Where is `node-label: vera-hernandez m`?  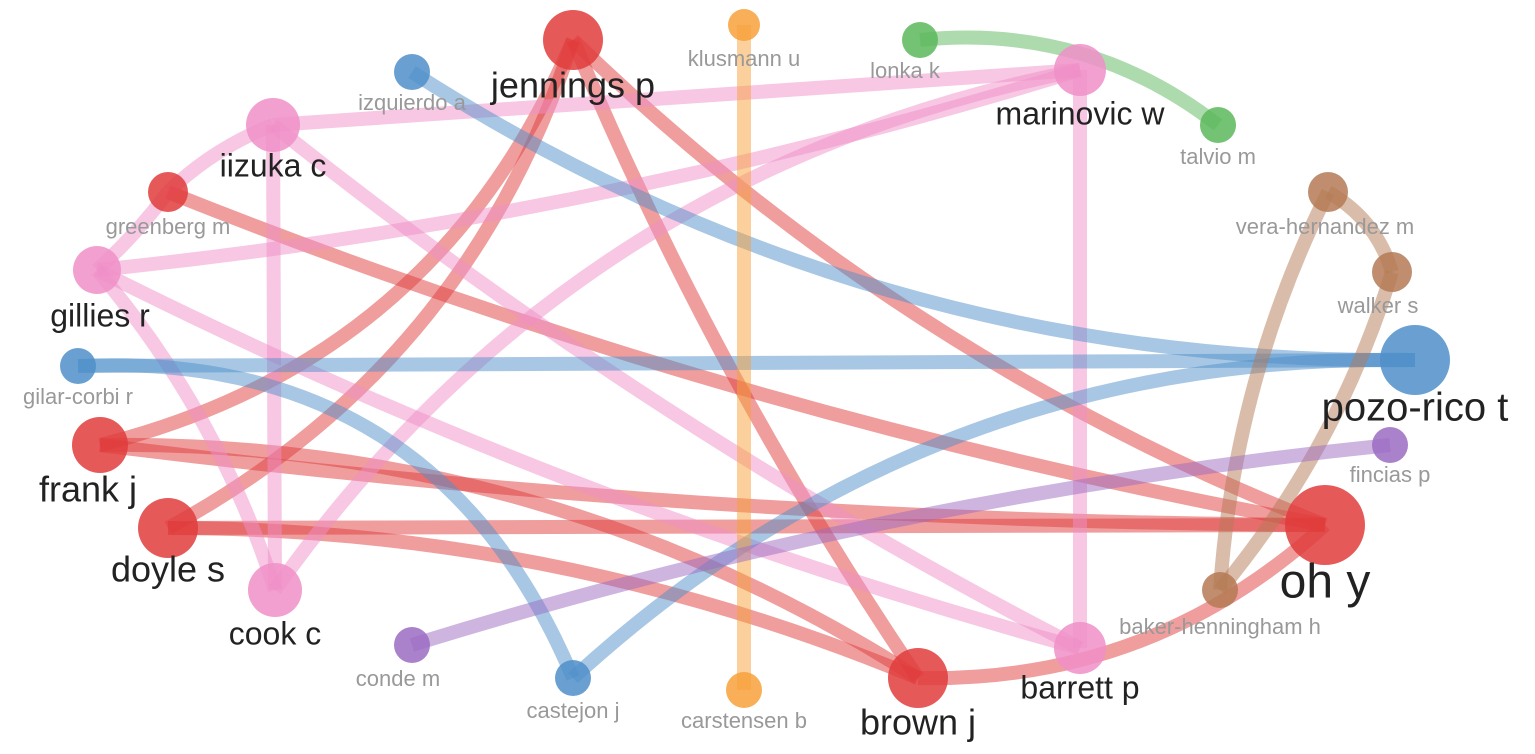 node-label: vera-hernandez m is located at coordinates (1325, 226).